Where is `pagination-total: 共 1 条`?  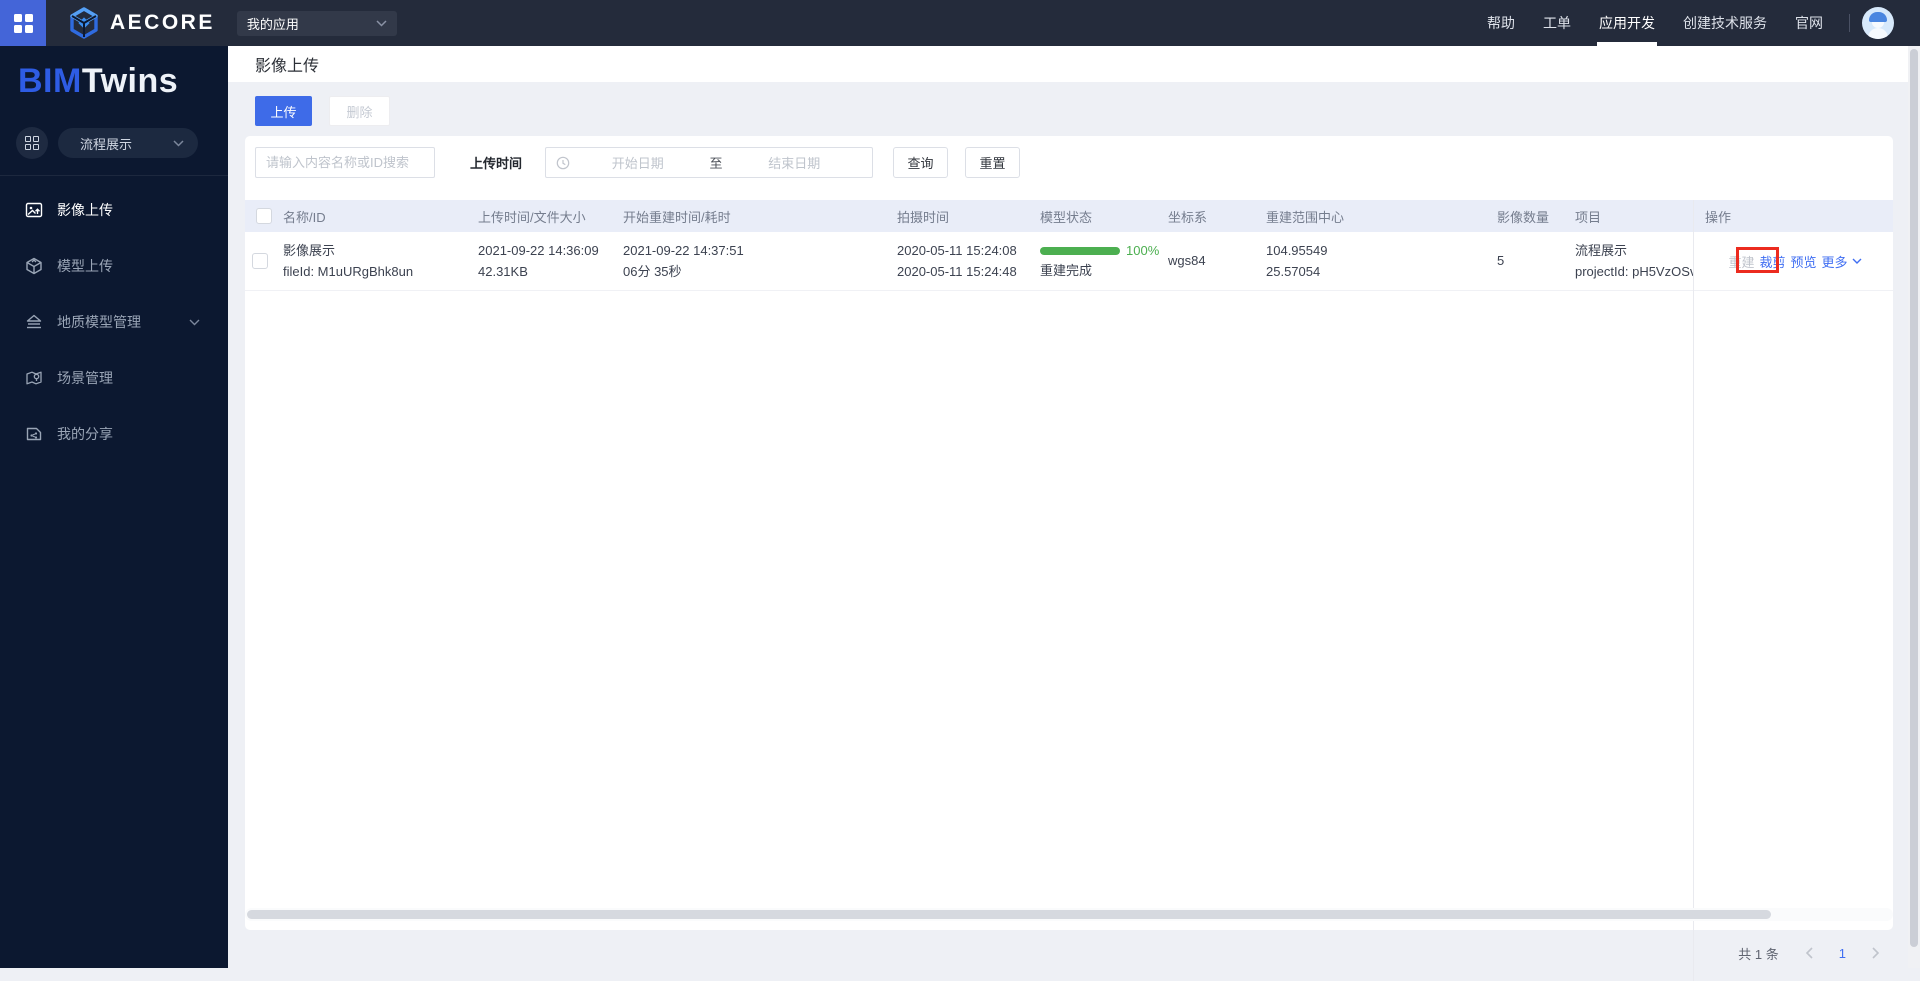 pagination-total: 共 1 条 is located at coordinates (1758, 954).